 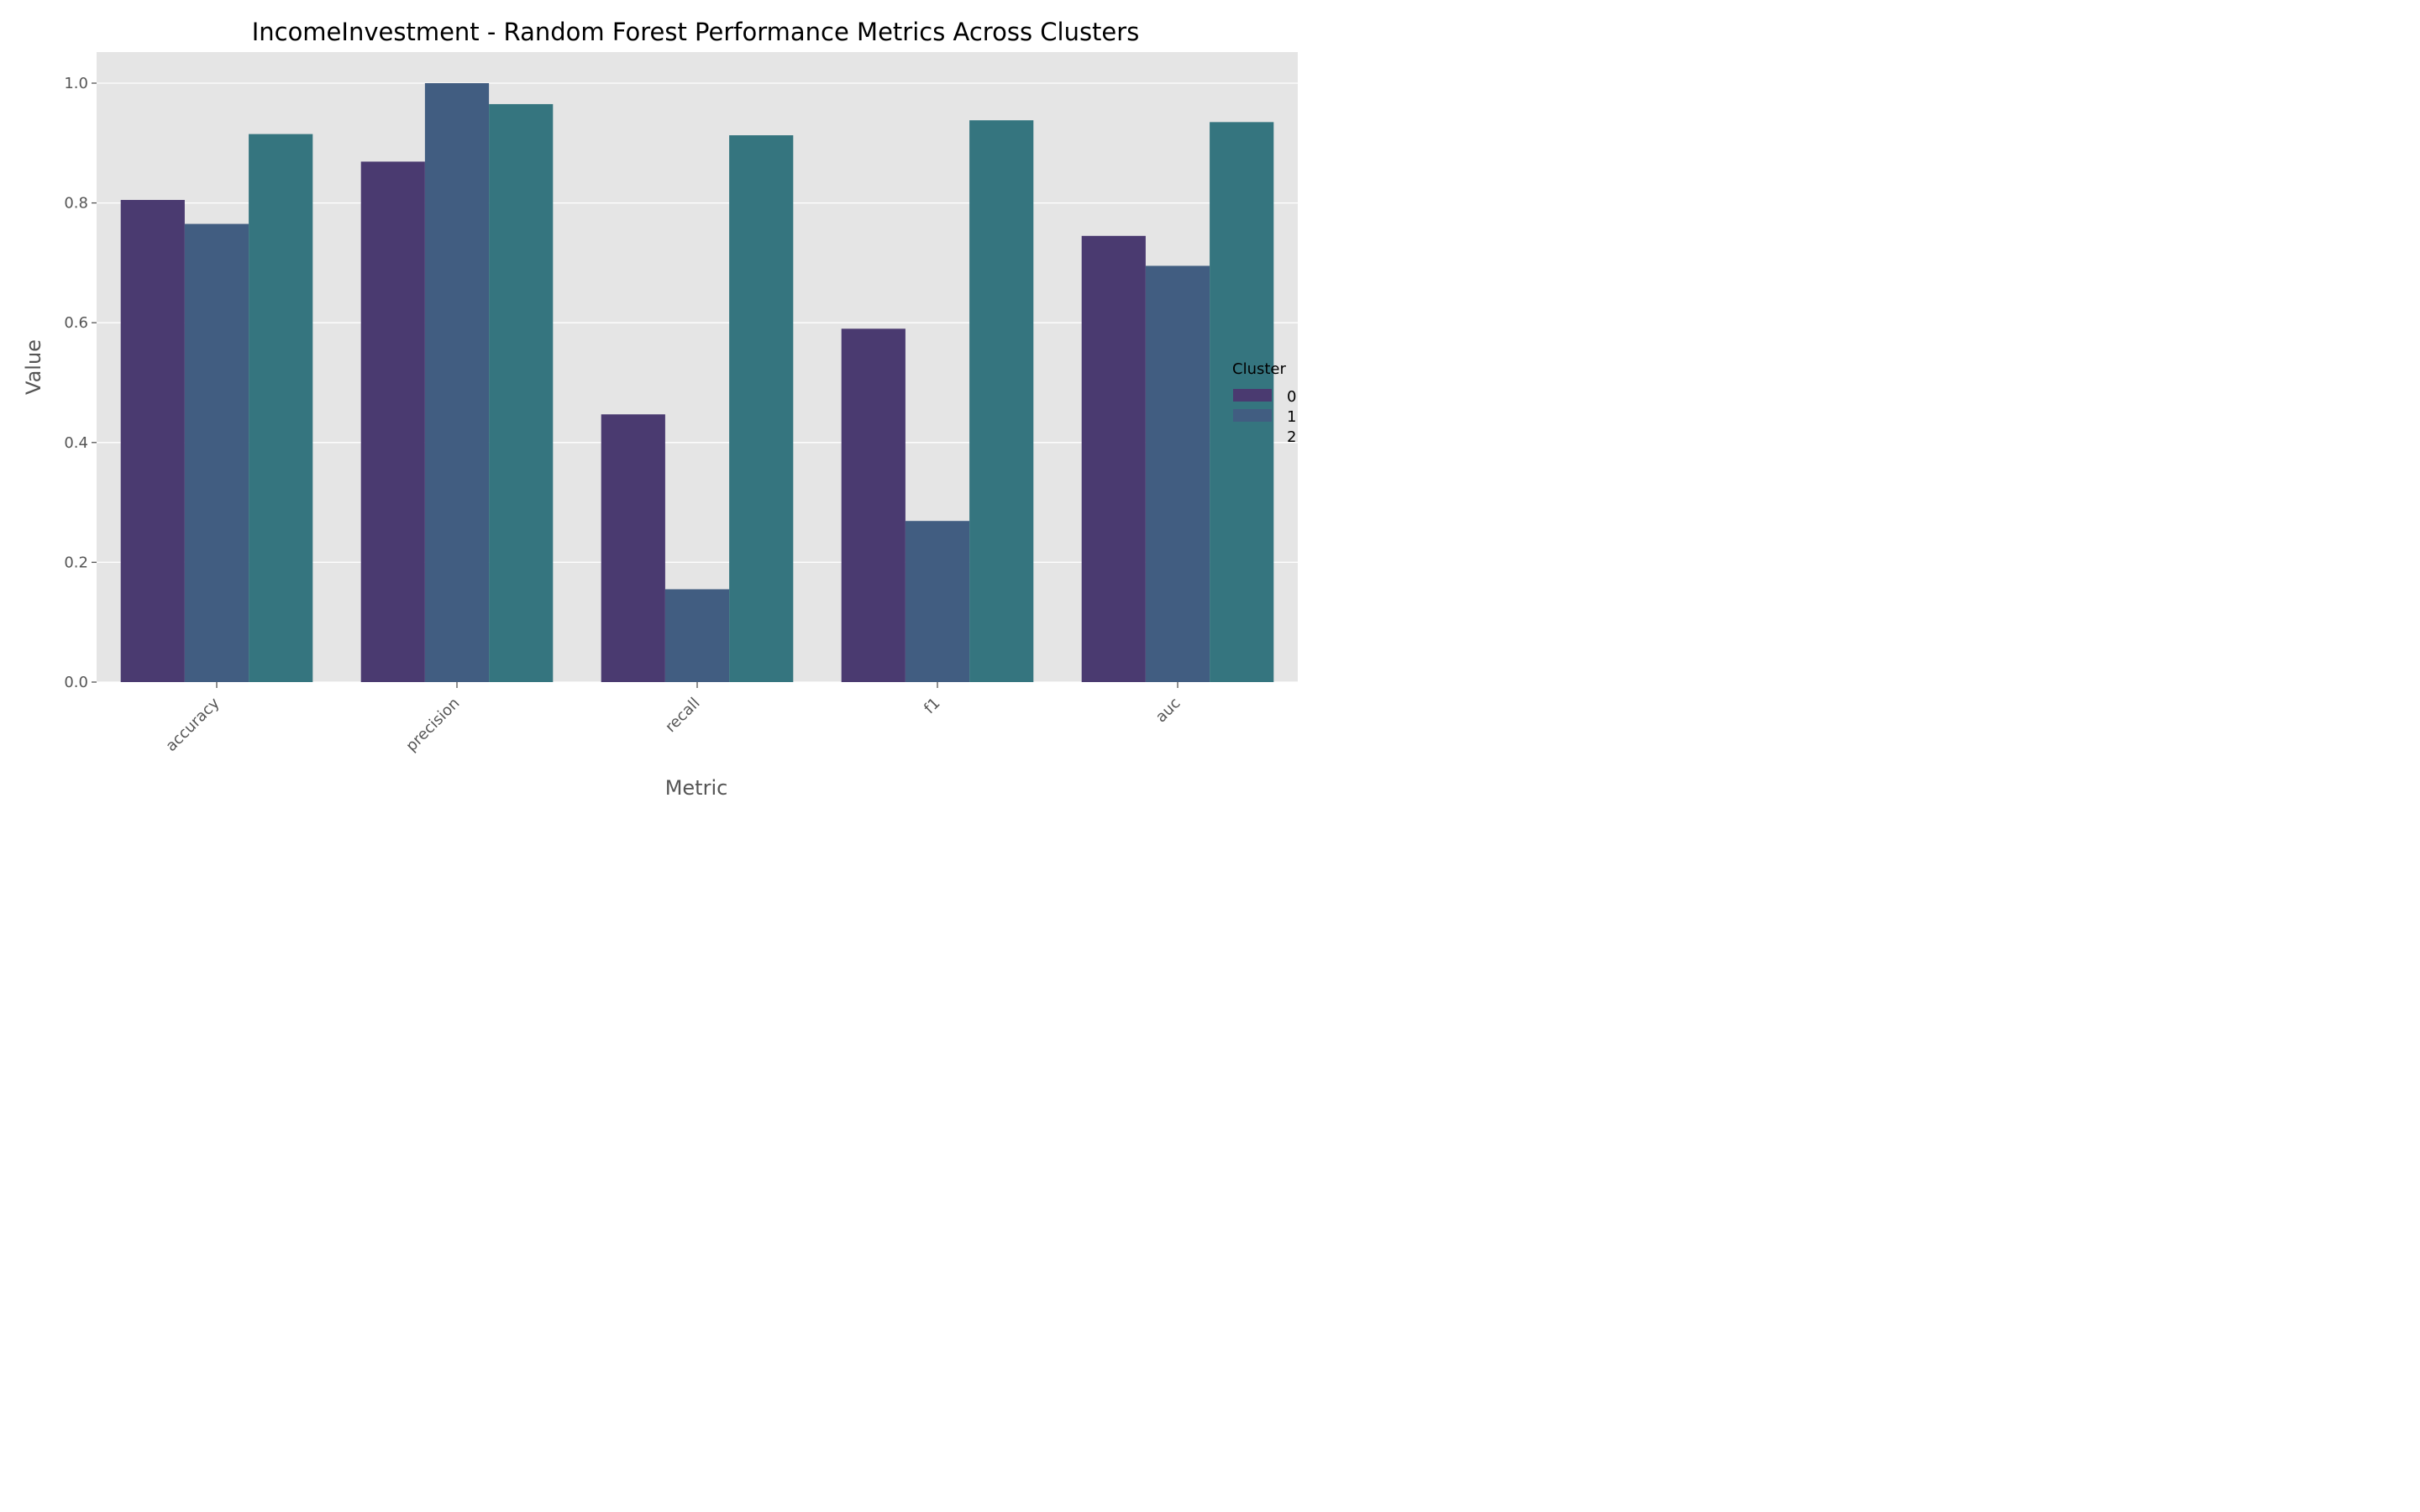 I want to click on x-tick-label: precision, so click(x=432, y=725).